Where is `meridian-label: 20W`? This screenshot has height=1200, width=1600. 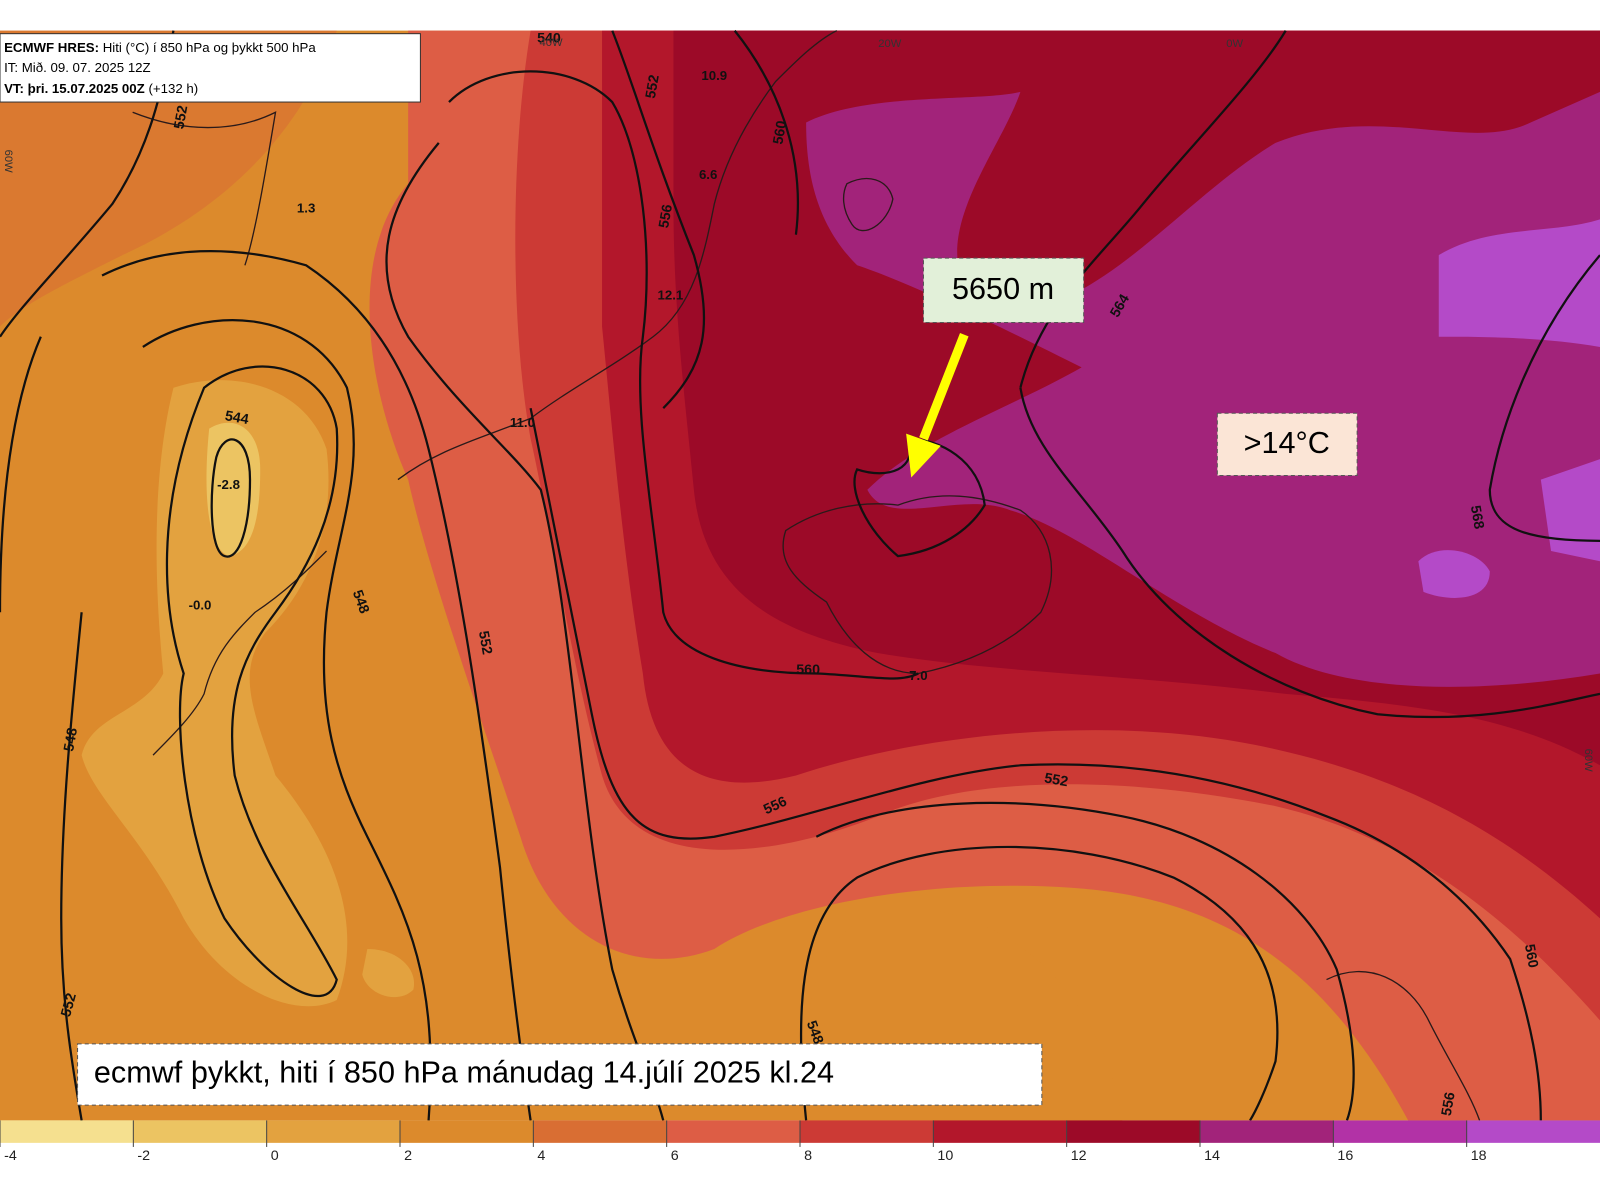 meridian-label: 20W is located at coordinates (889, 44).